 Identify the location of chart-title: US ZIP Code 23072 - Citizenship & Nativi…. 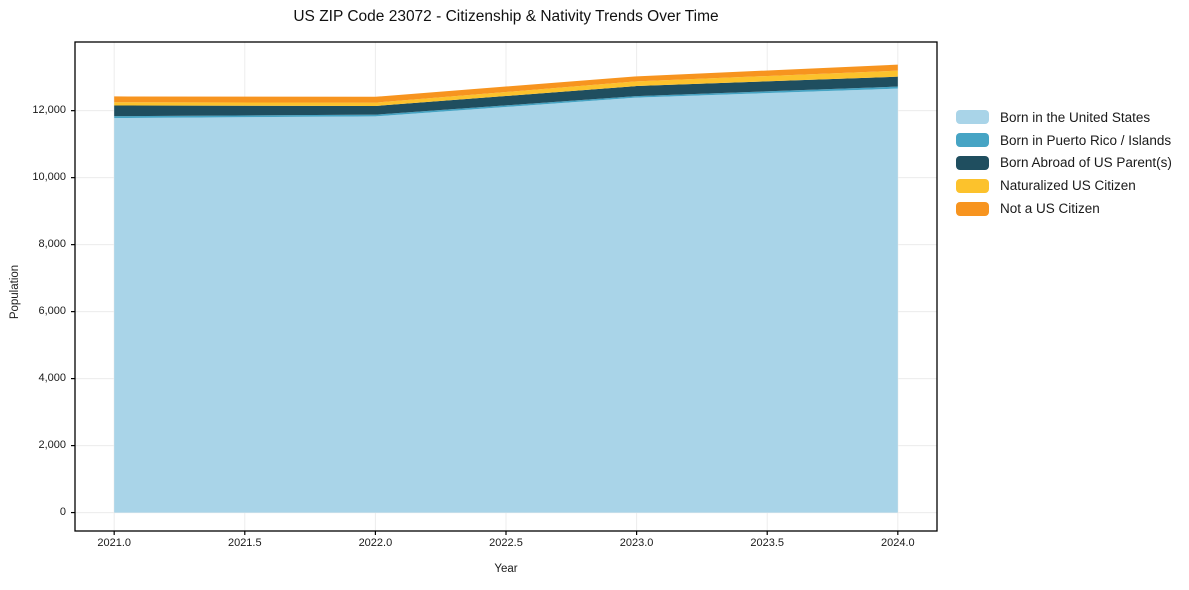
(506, 16).